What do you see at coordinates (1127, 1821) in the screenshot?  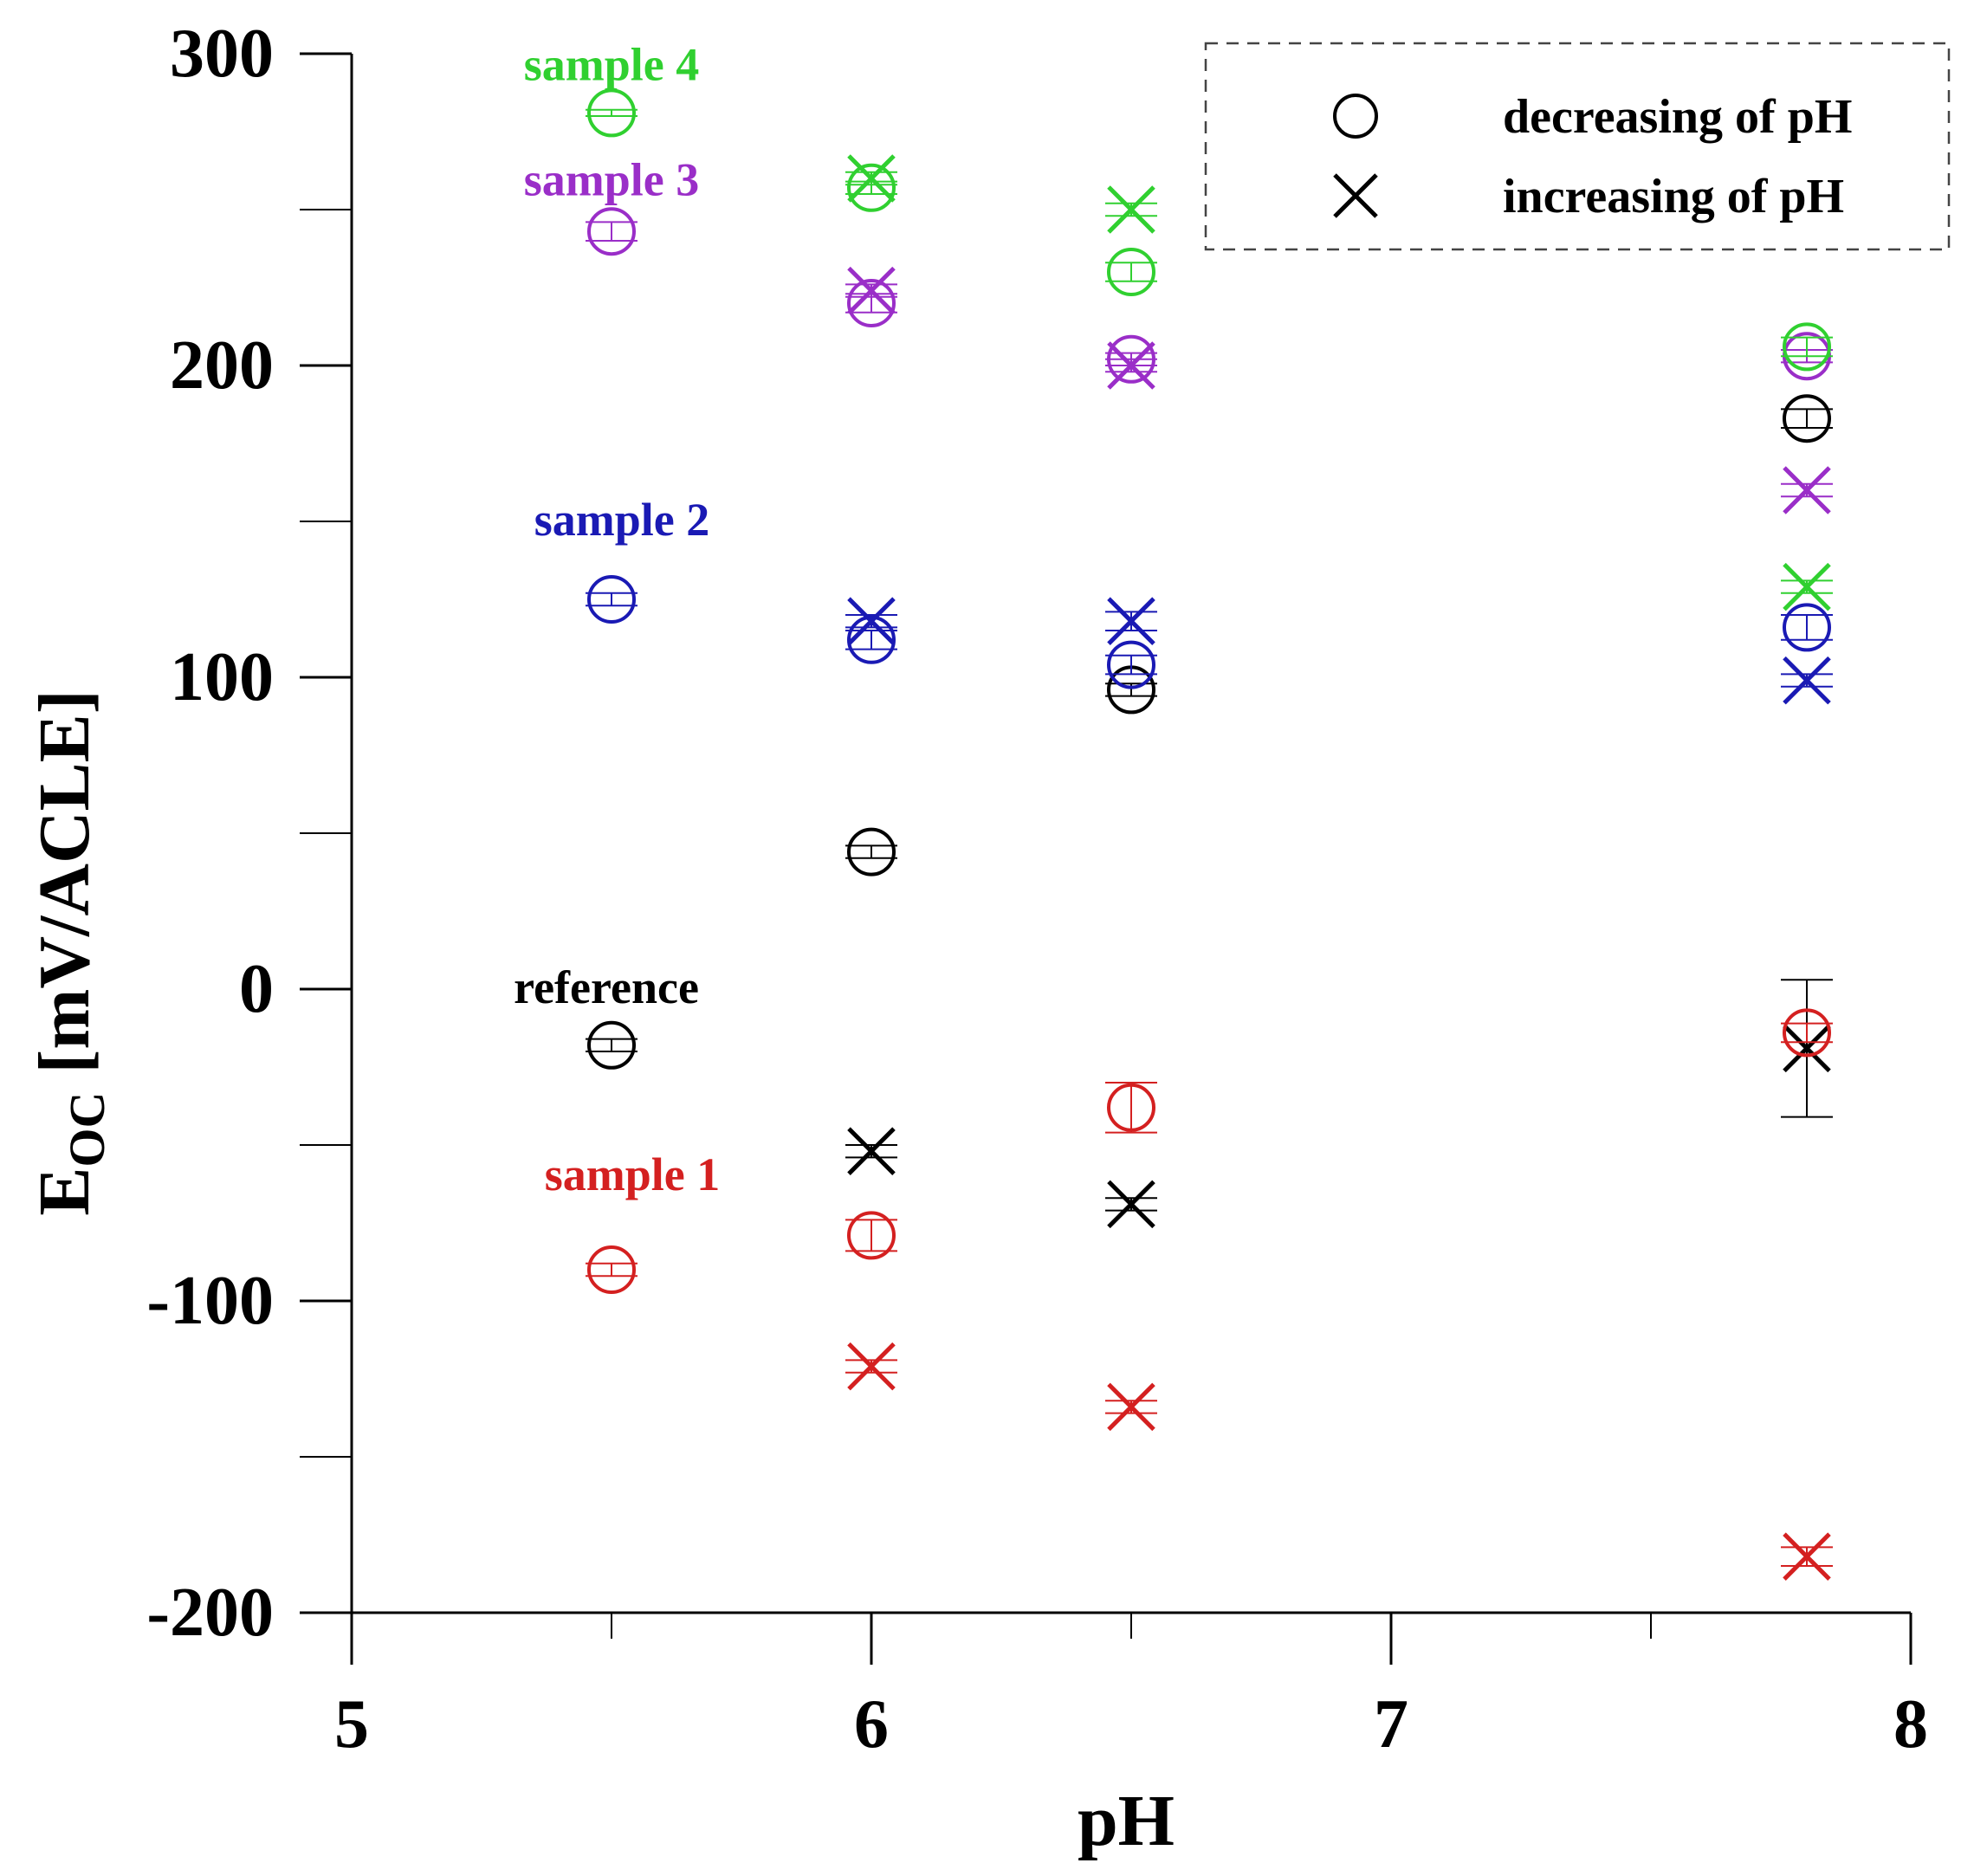 I see `x-axis-title: pH` at bounding box center [1127, 1821].